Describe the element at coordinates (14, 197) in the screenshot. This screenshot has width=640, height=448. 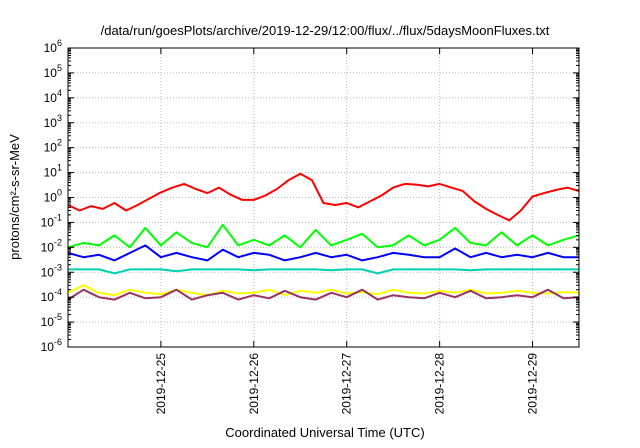
I see `y-axis-label: protons/cm²-s-sr-MeV` at that location.